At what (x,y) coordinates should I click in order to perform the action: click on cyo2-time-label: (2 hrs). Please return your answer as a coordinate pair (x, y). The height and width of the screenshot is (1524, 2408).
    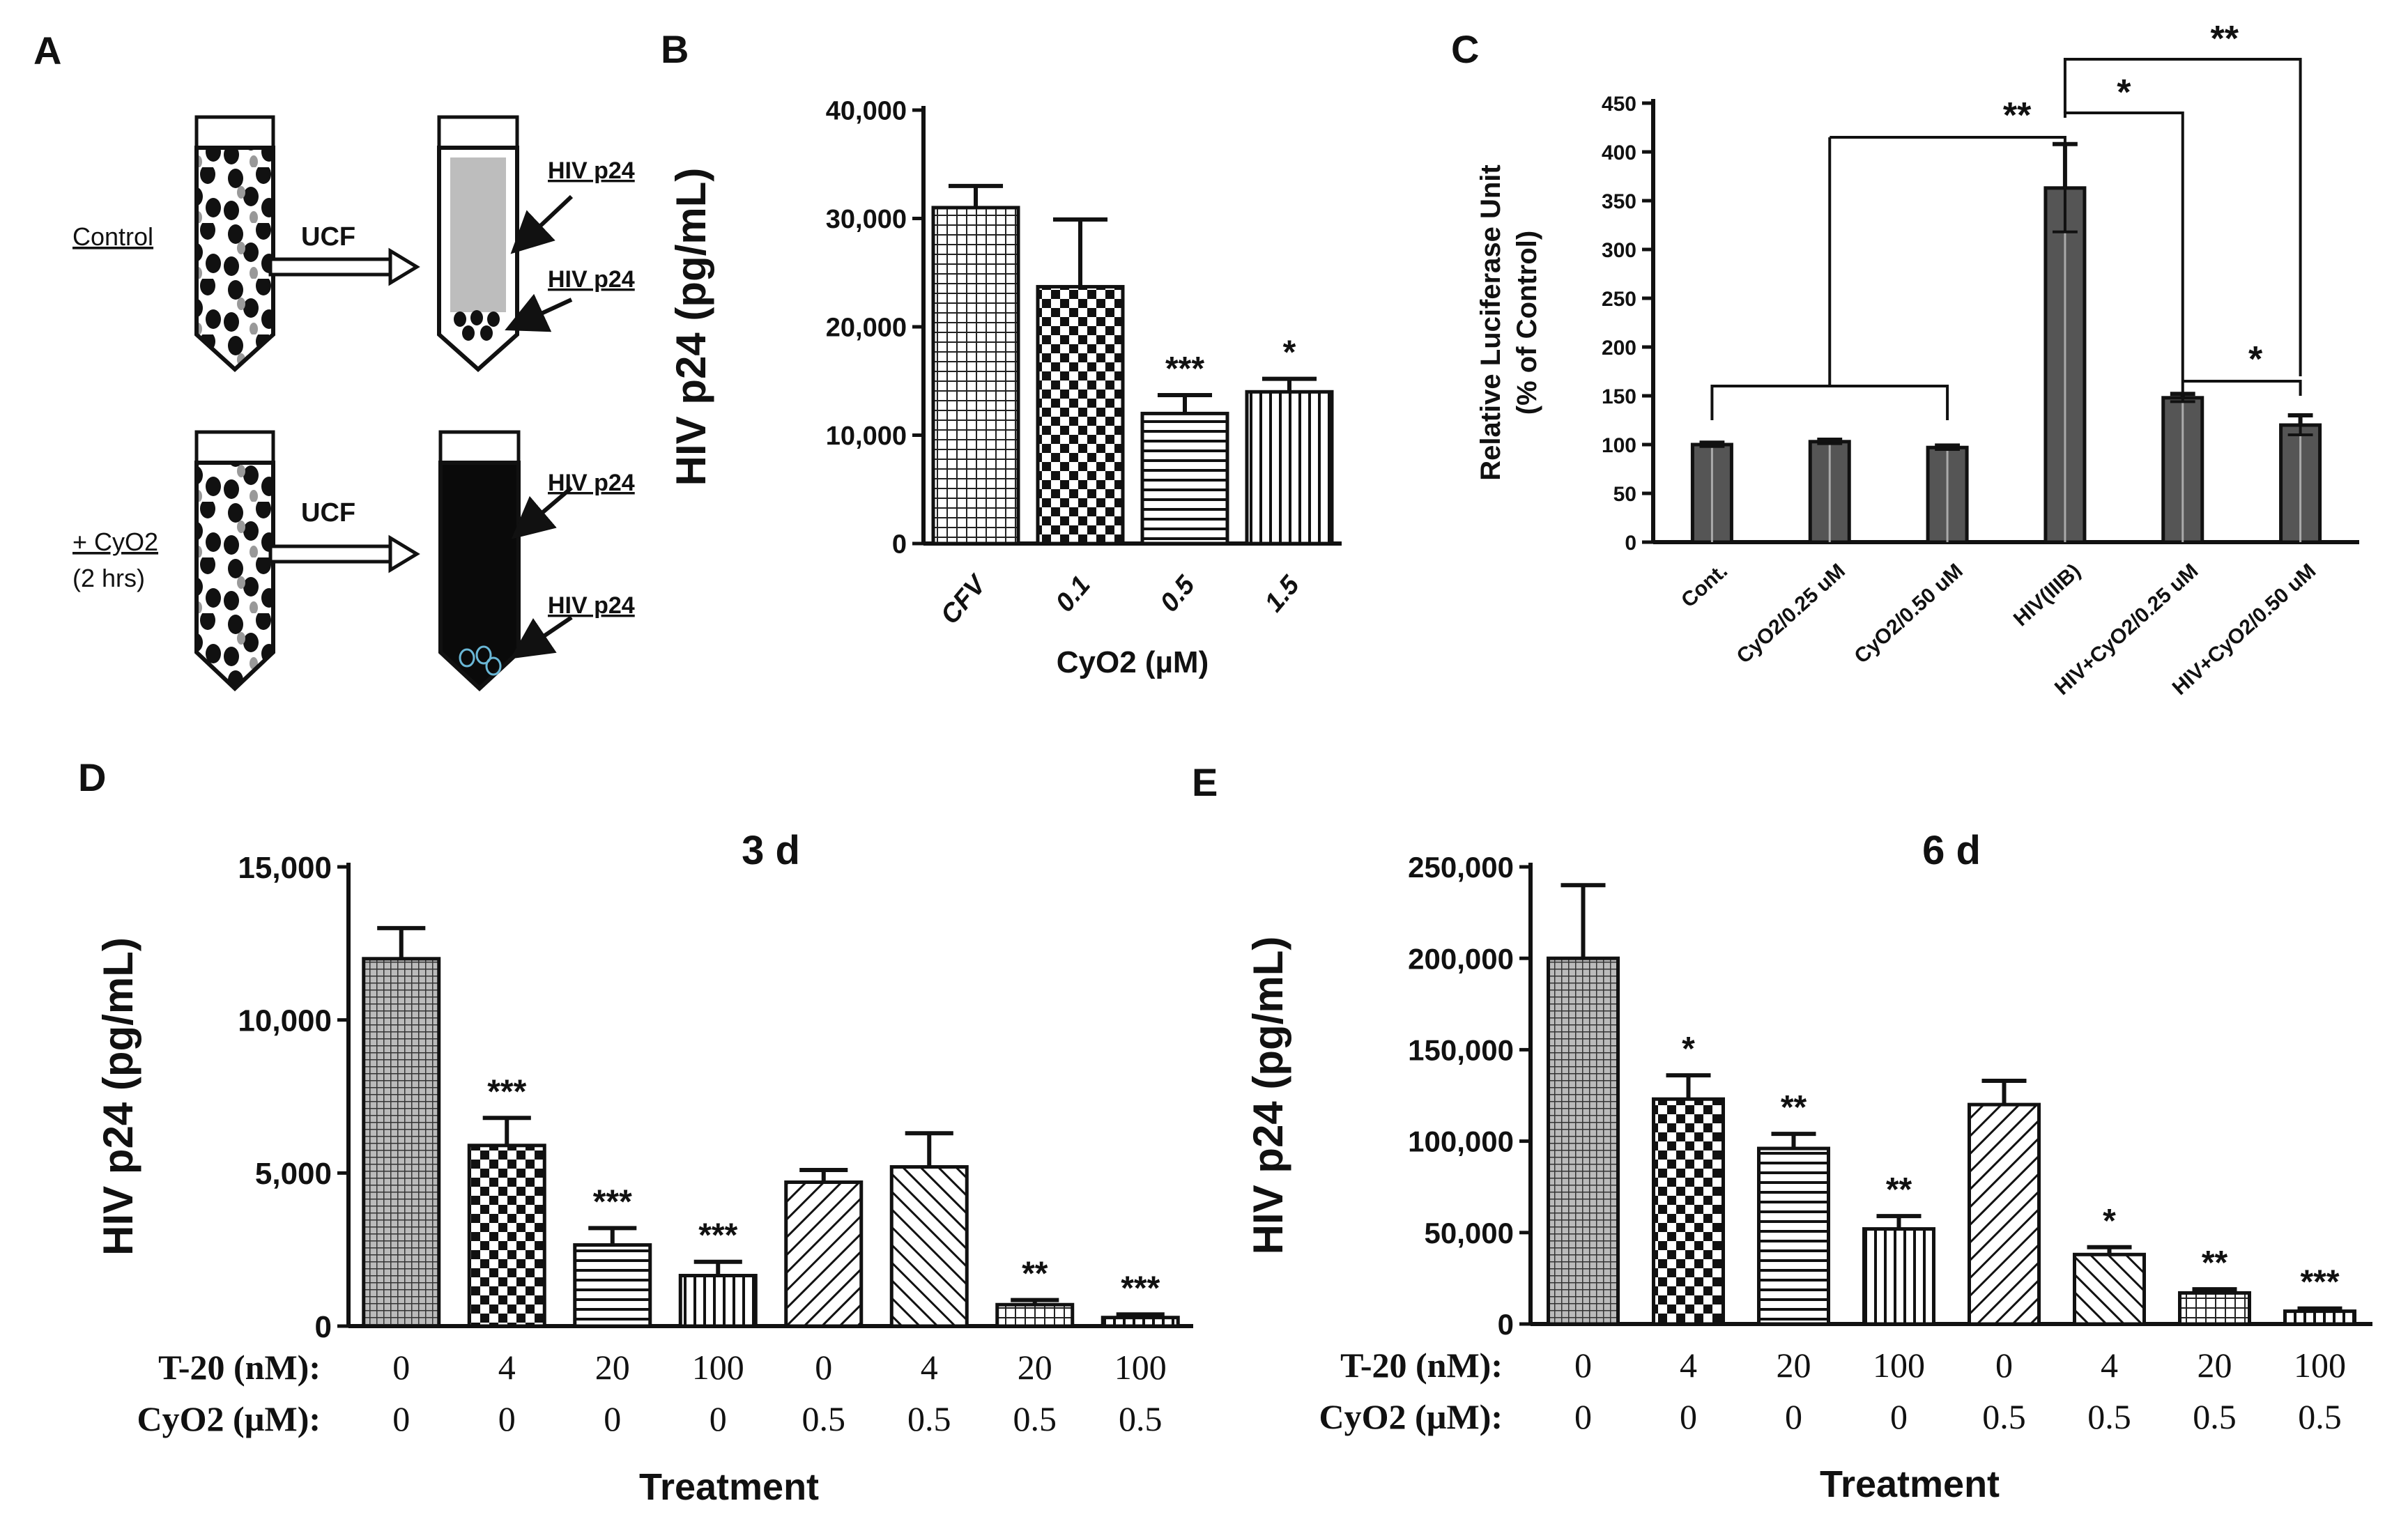
    Looking at the image, I should click on (108, 578).